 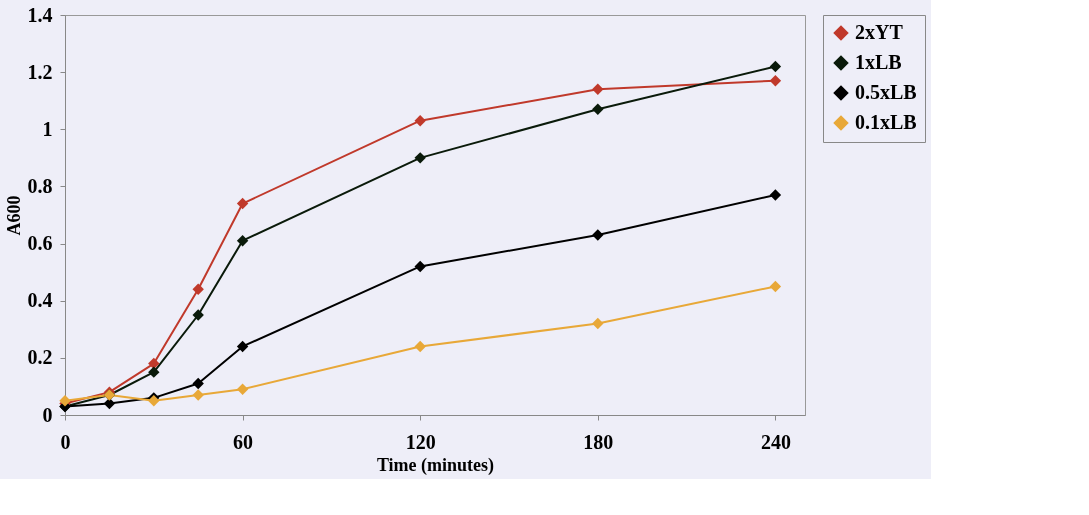 What do you see at coordinates (420, 441) in the screenshot?
I see `x-tick-label: 120` at bounding box center [420, 441].